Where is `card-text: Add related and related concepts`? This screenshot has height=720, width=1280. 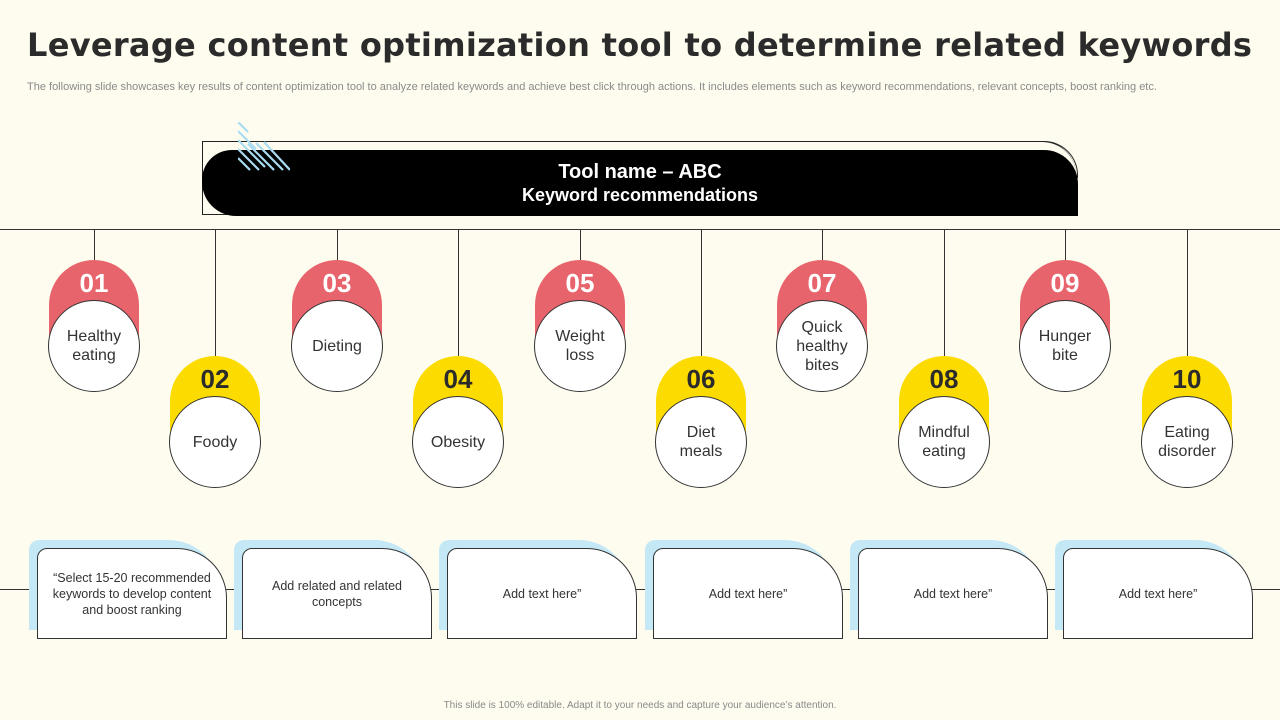 card-text: Add related and related concepts is located at coordinates (337, 593).